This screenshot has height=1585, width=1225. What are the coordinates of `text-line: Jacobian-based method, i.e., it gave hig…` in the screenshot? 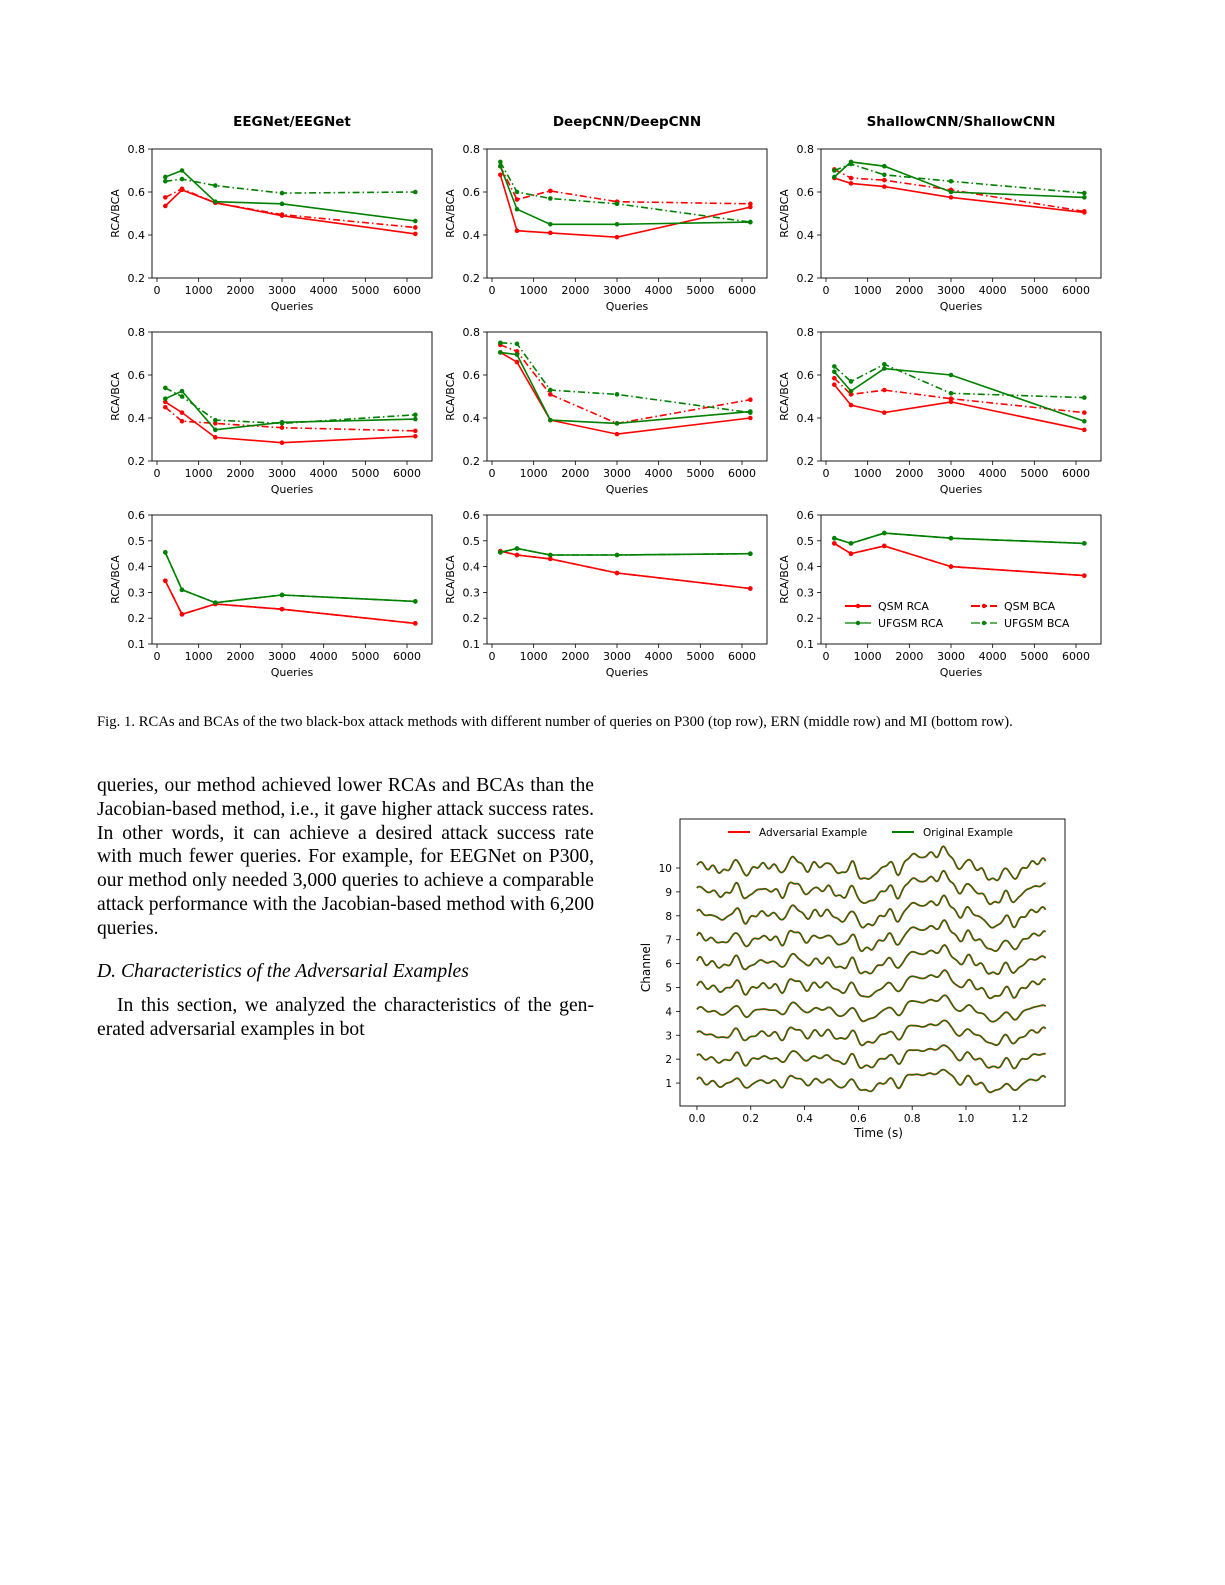 It's located at (345, 809).